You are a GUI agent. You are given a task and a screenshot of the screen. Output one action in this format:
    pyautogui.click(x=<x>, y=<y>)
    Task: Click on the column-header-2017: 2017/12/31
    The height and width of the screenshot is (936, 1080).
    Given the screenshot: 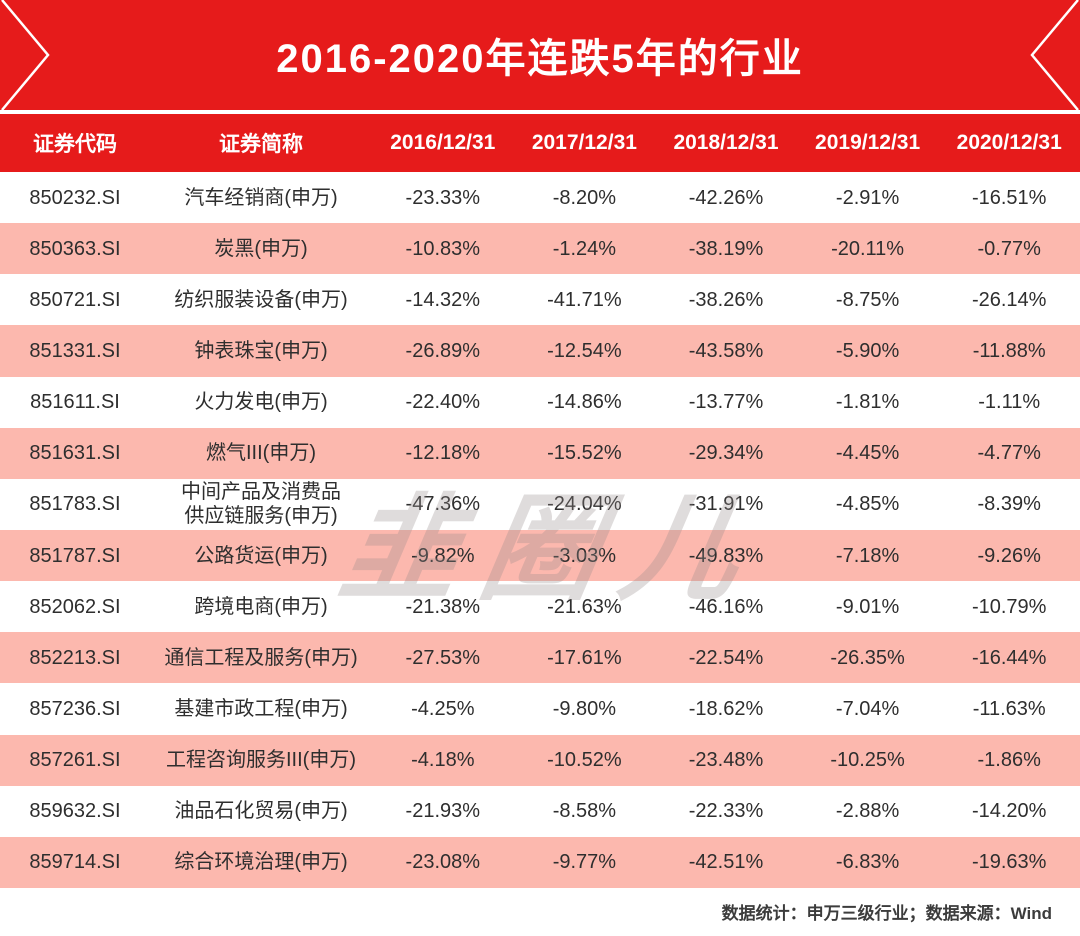 What is the action you would take?
    pyautogui.click(x=584, y=142)
    